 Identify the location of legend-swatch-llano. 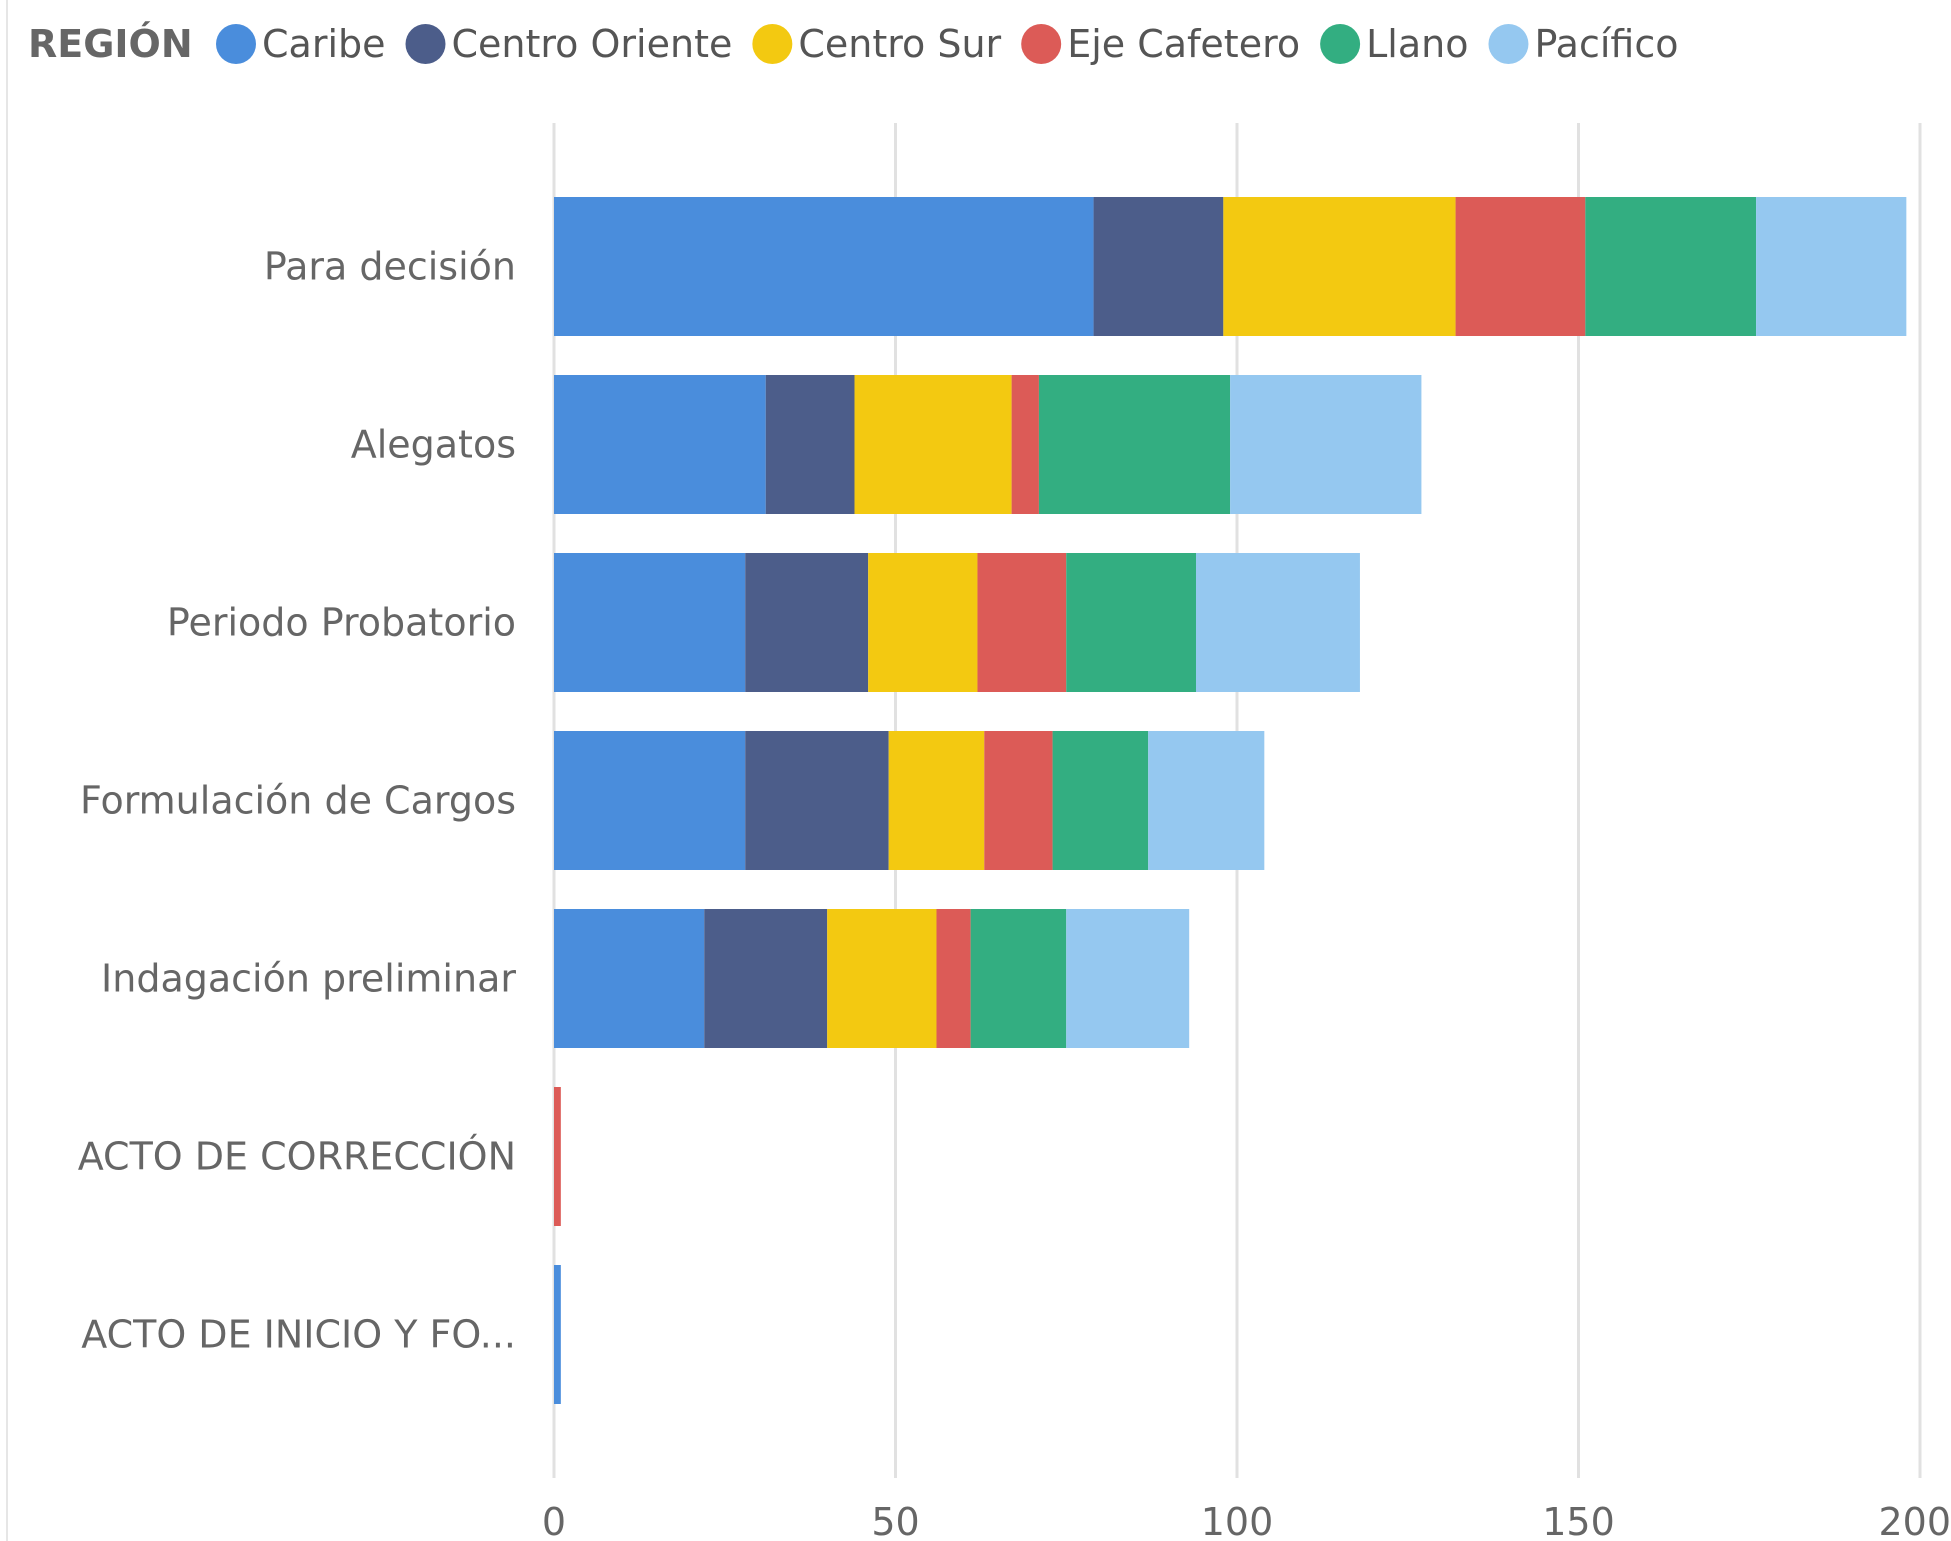
(1340, 44).